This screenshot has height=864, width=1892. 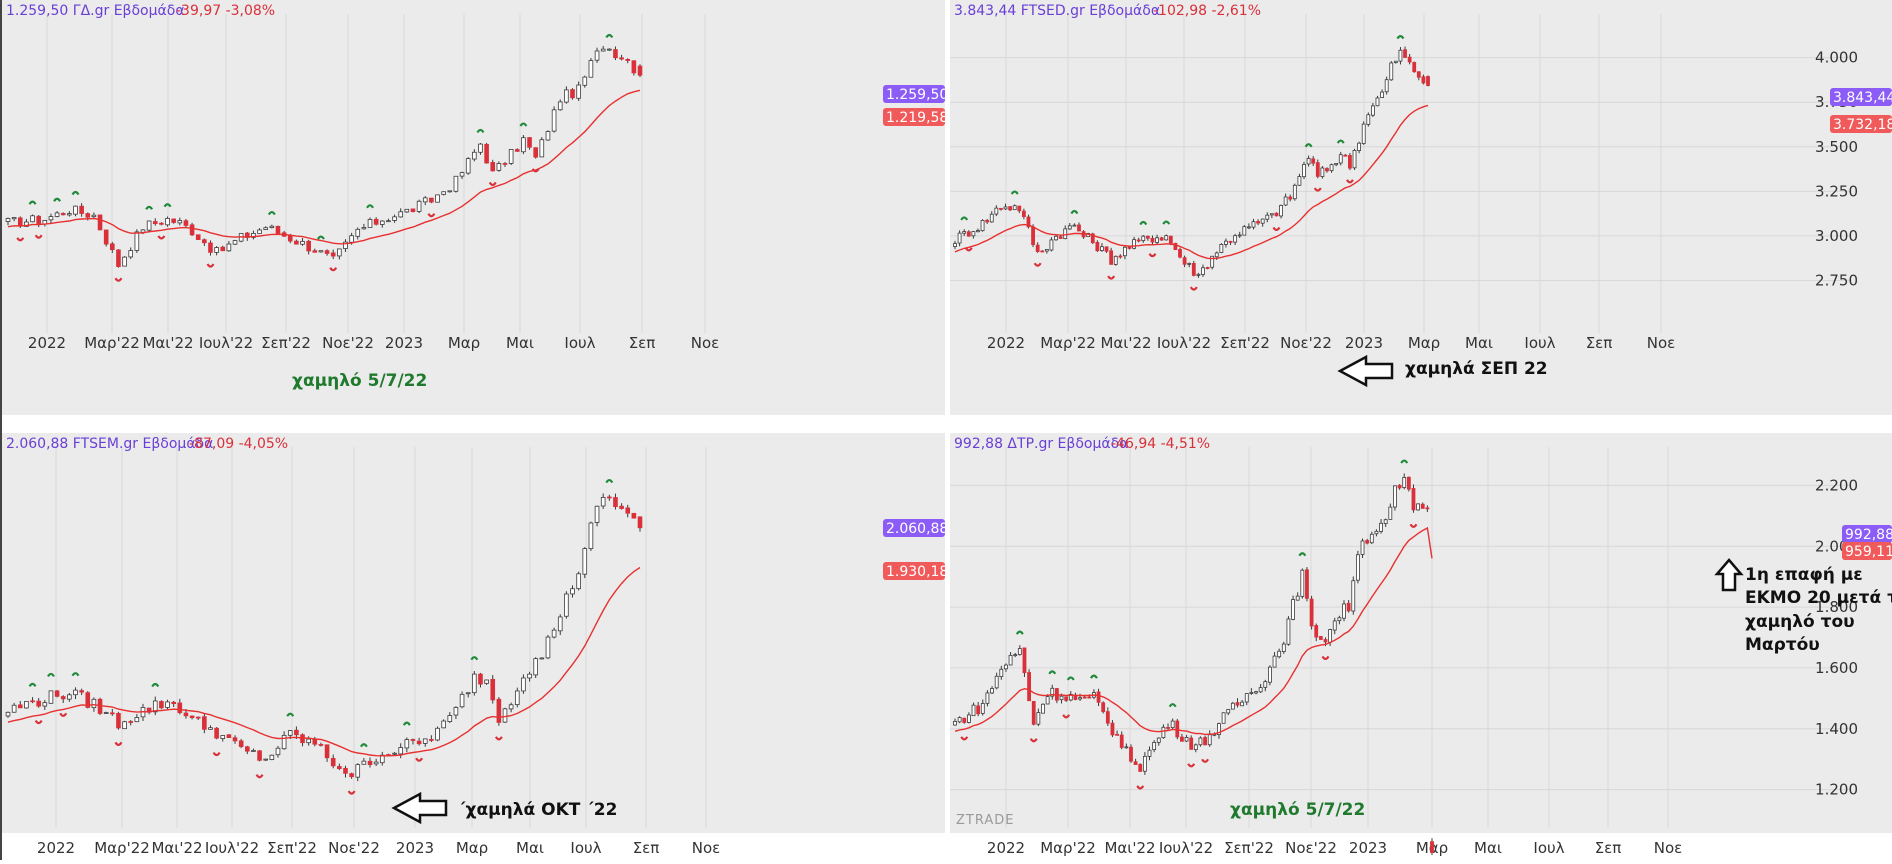 I want to click on svg-text: 3.732,18, so click(x=1862, y=125).